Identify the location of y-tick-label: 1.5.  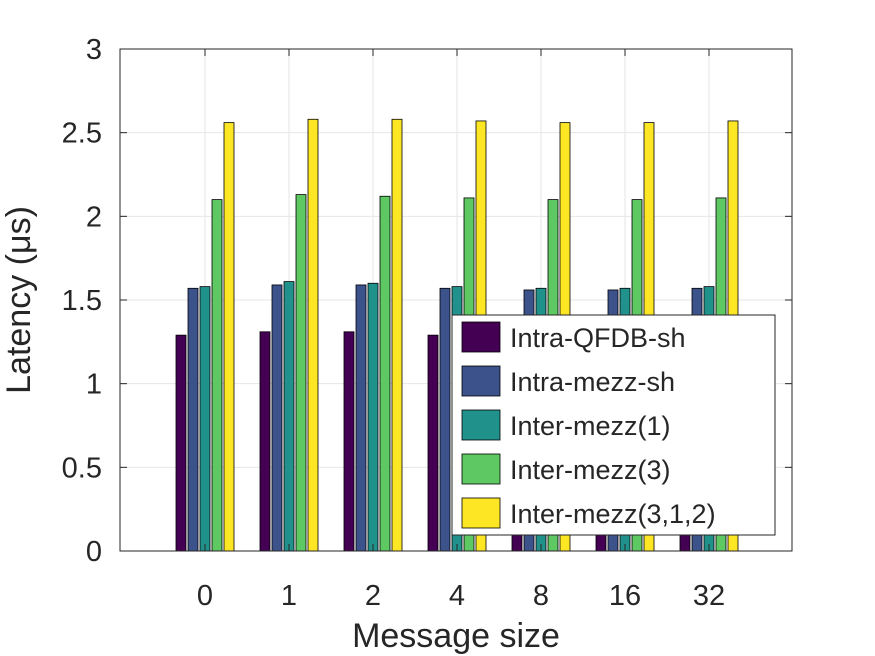
(82, 301).